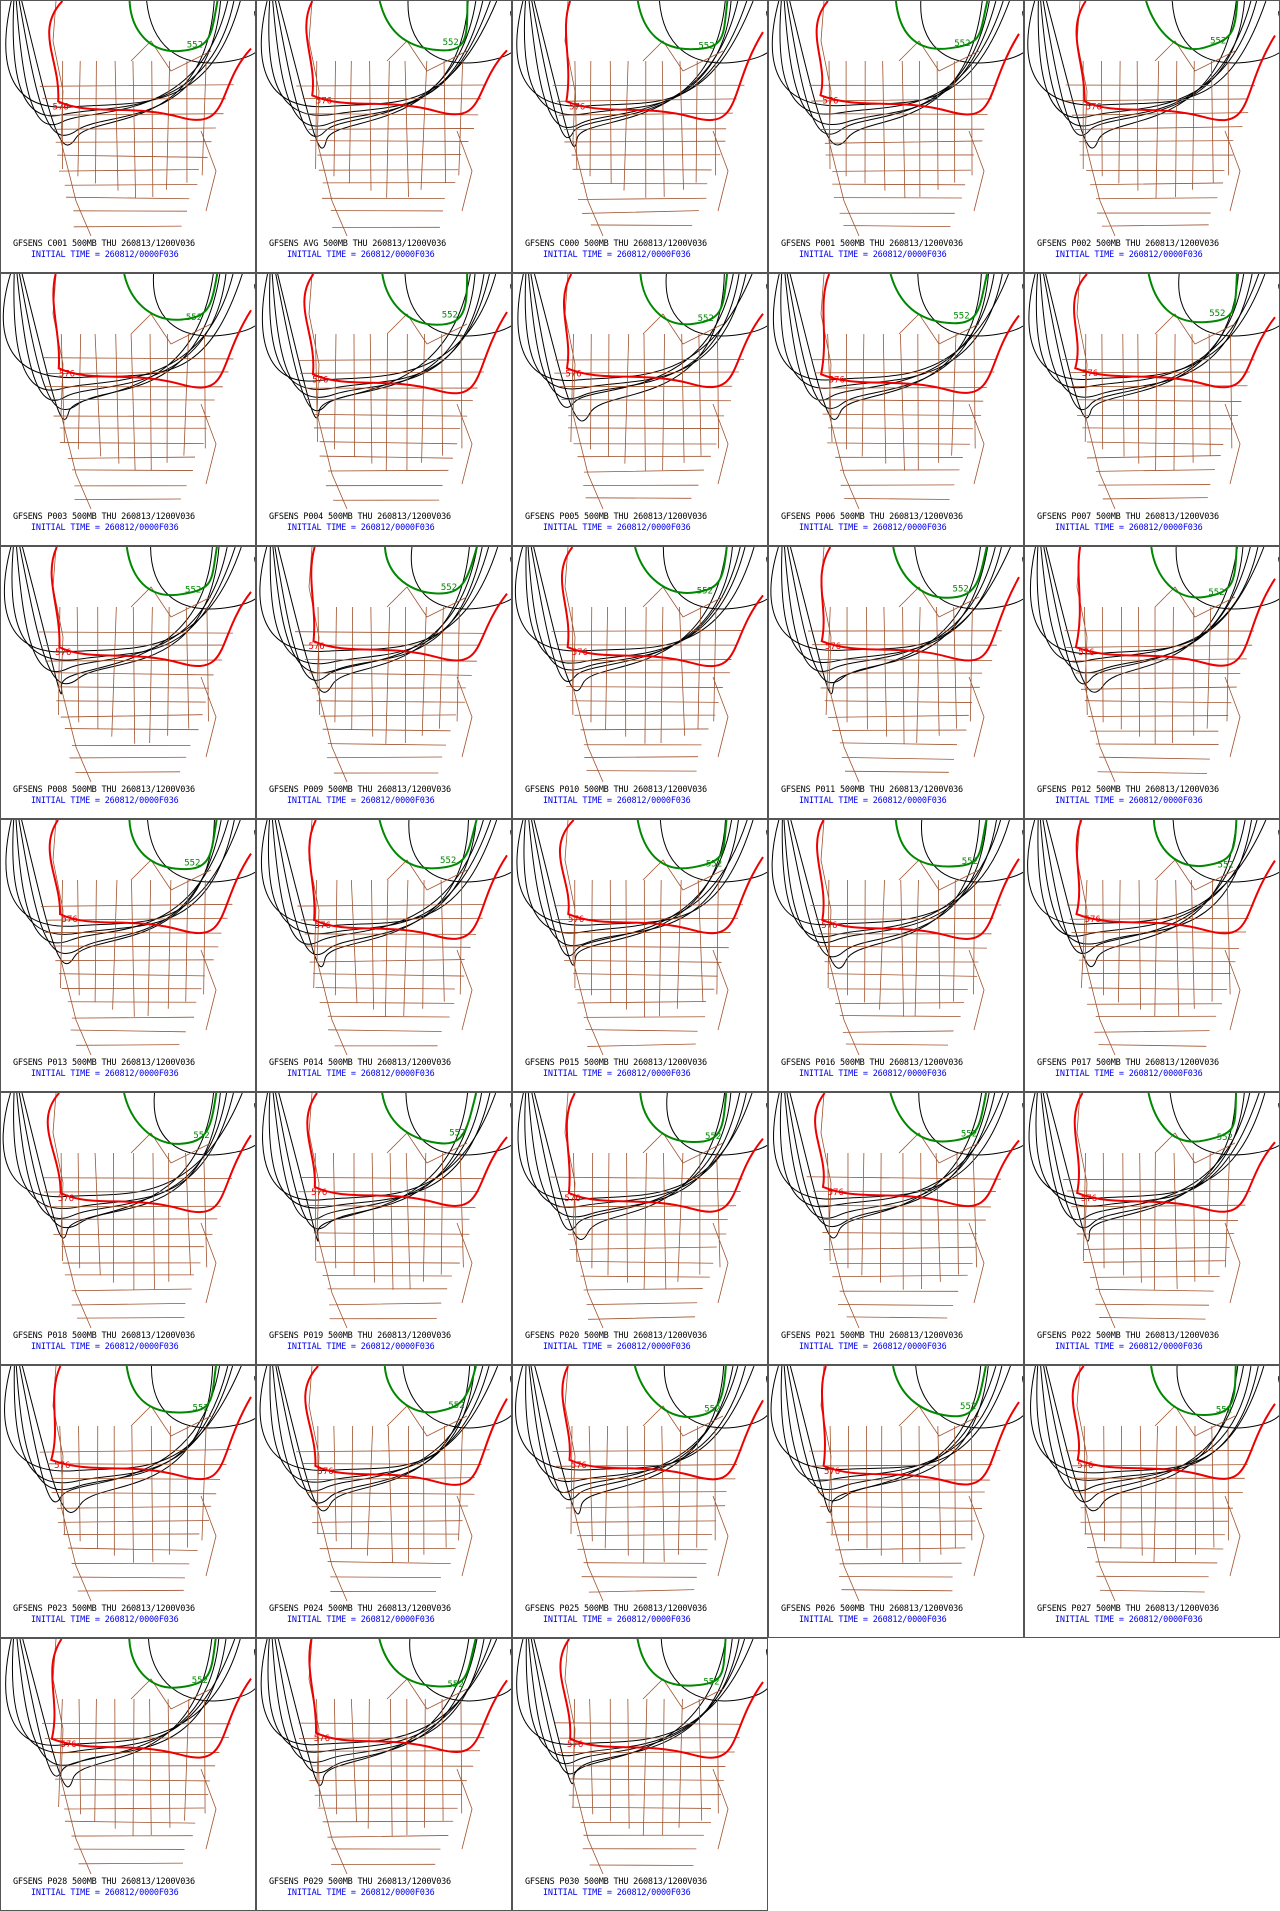 This screenshot has height=1911, width=1280. What do you see at coordinates (360, 790) in the screenshot?
I see `panel-title: GFSENS P009 500MB THU 260813/1200V036` at bounding box center [360, 790].